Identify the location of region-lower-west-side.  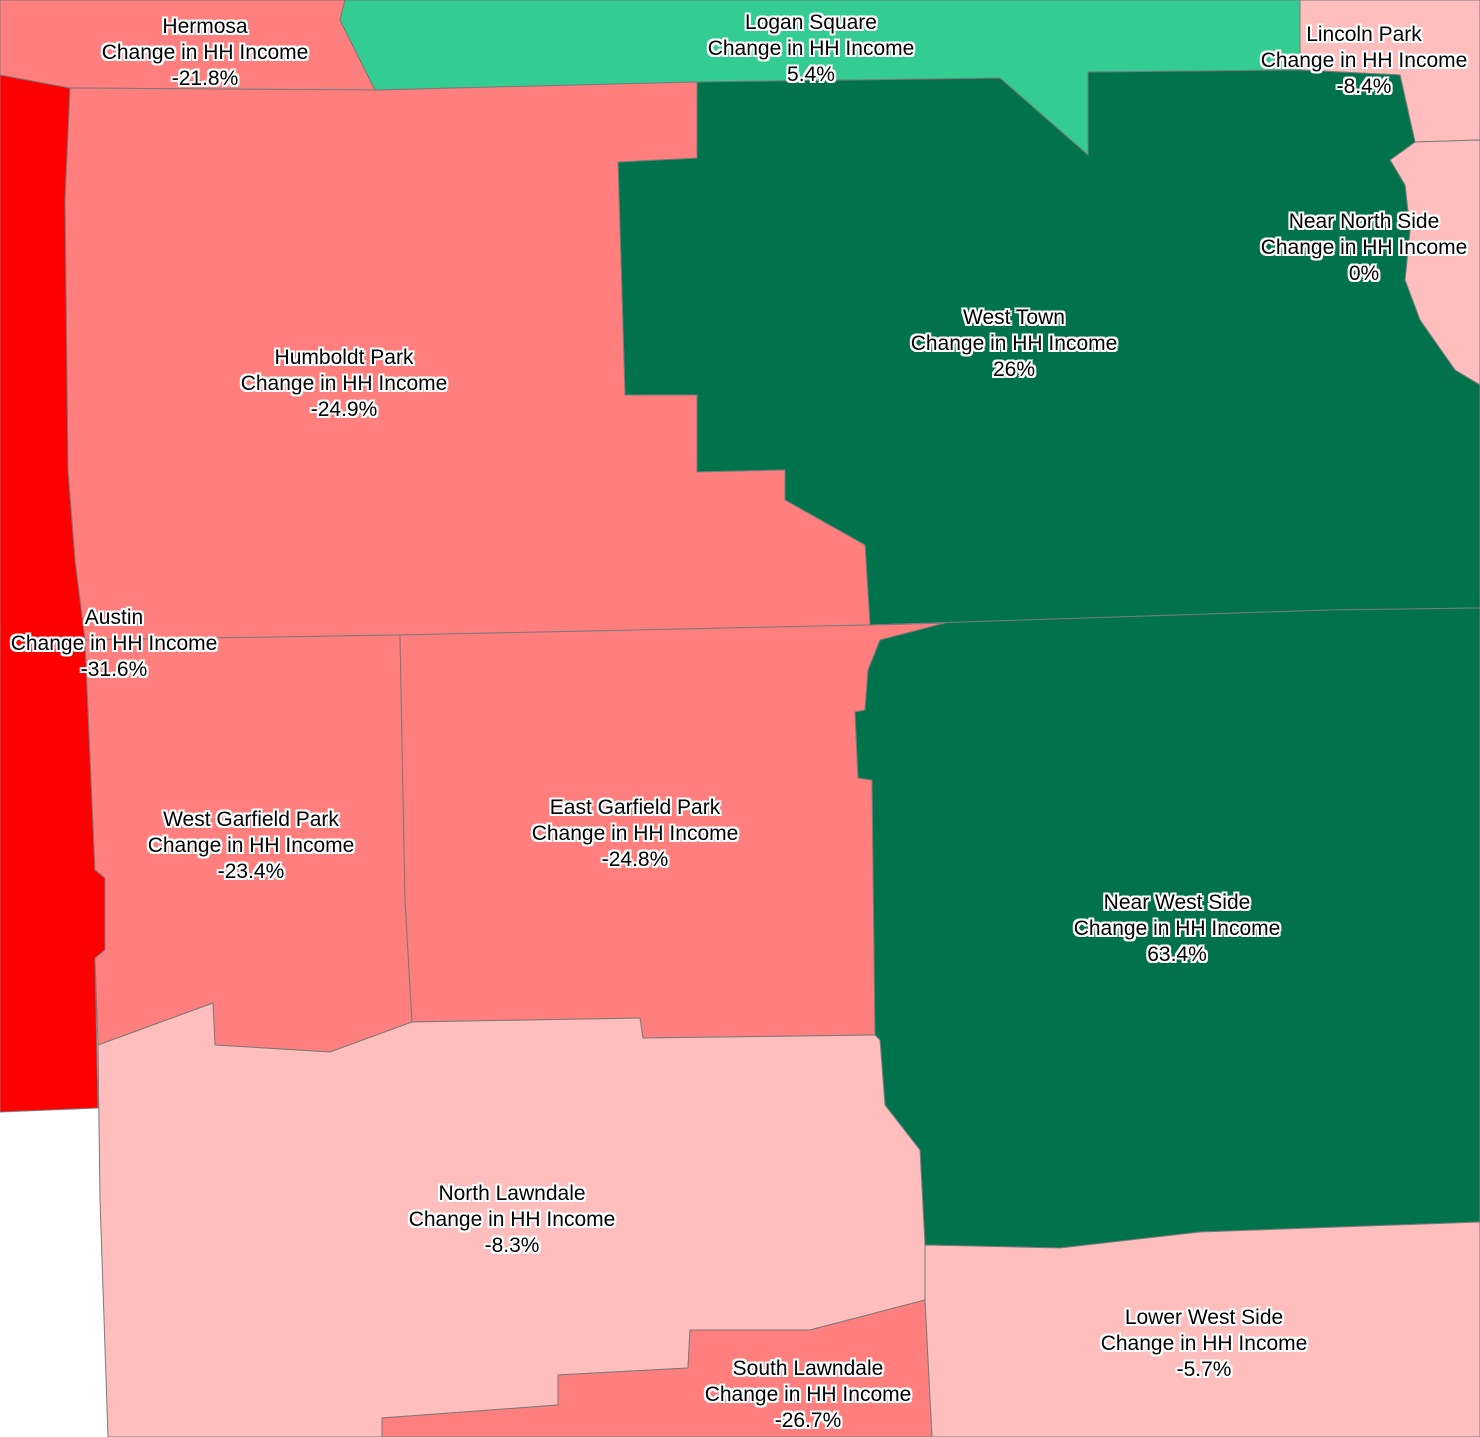
(1202, 1329).